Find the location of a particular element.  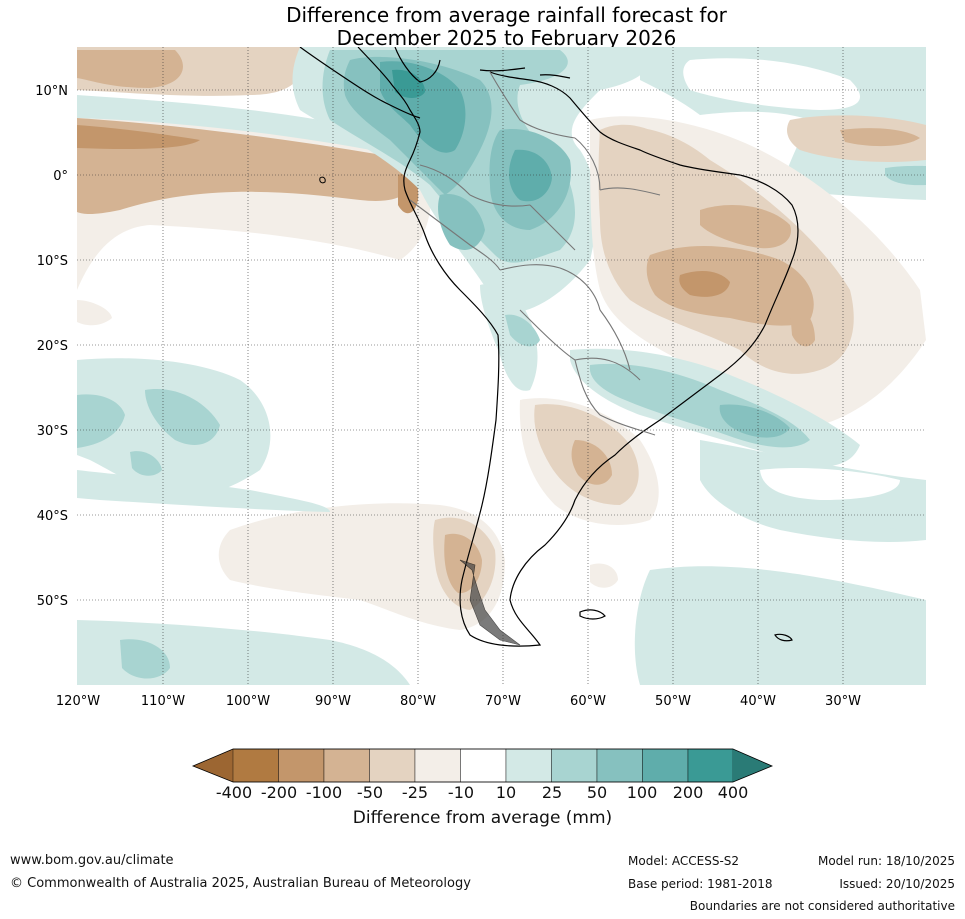

colorbar-arrow-high is located at coordinates (752, 765).